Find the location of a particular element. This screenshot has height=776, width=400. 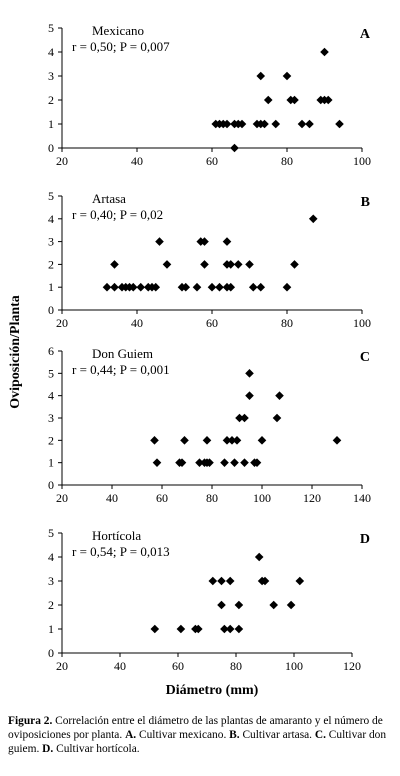

x-axis-title: Diámetro (mm) is located at coordinates (212, 690).